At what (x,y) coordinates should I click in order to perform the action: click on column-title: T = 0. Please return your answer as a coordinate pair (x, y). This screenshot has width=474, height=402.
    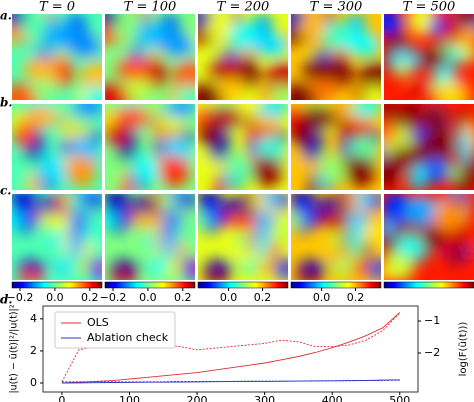
    Looking at the image, I should click on (57, 7).